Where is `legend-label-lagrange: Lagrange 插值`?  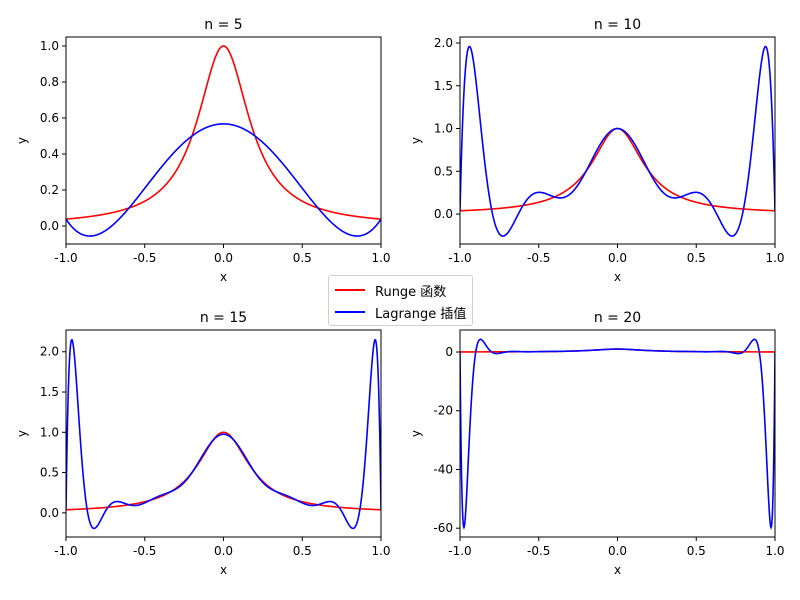 legend-label-lagrange: Lagrange 插值 is located at coordinates (421, 314).